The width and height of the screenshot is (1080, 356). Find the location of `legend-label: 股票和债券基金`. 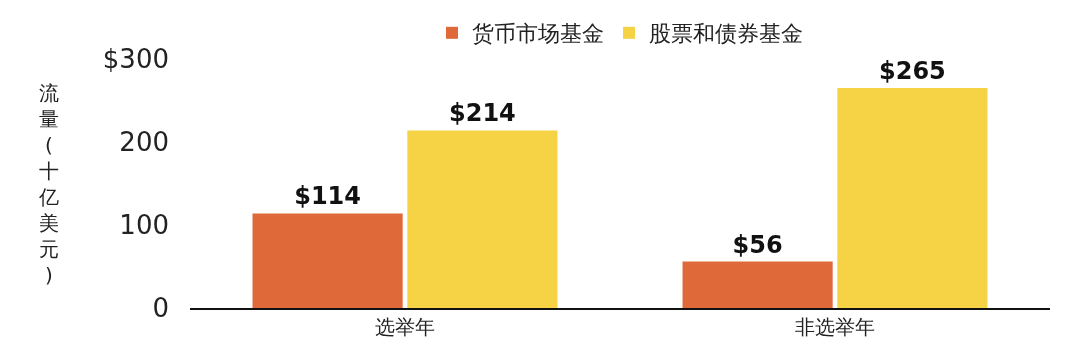

legend-label: 股票和债券基金 is located at coordinates (726, 34).